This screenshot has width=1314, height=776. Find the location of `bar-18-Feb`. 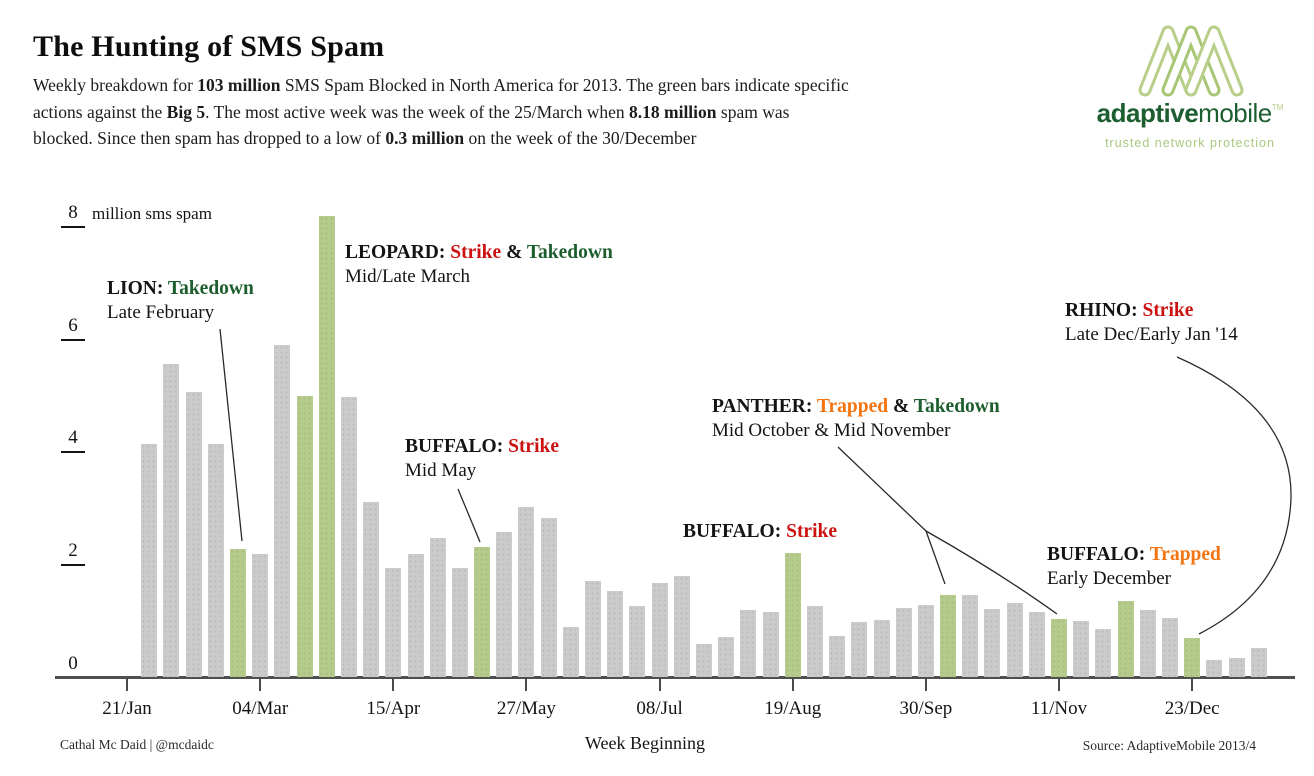

bar-18-Feb is located at coordinates (215, 560).